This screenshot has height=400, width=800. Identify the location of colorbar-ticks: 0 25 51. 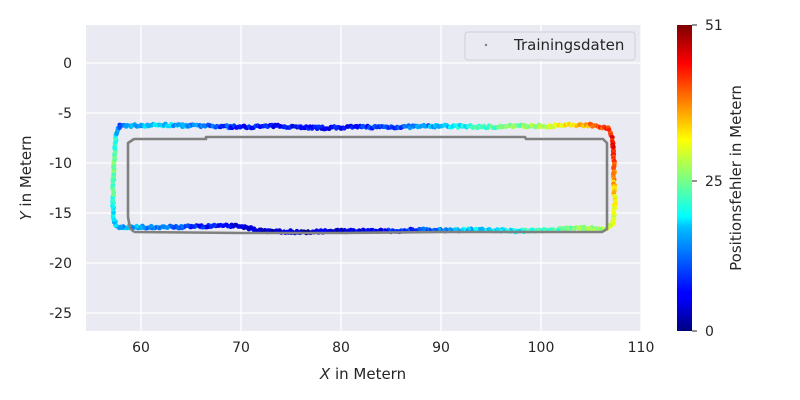
(707, 179).